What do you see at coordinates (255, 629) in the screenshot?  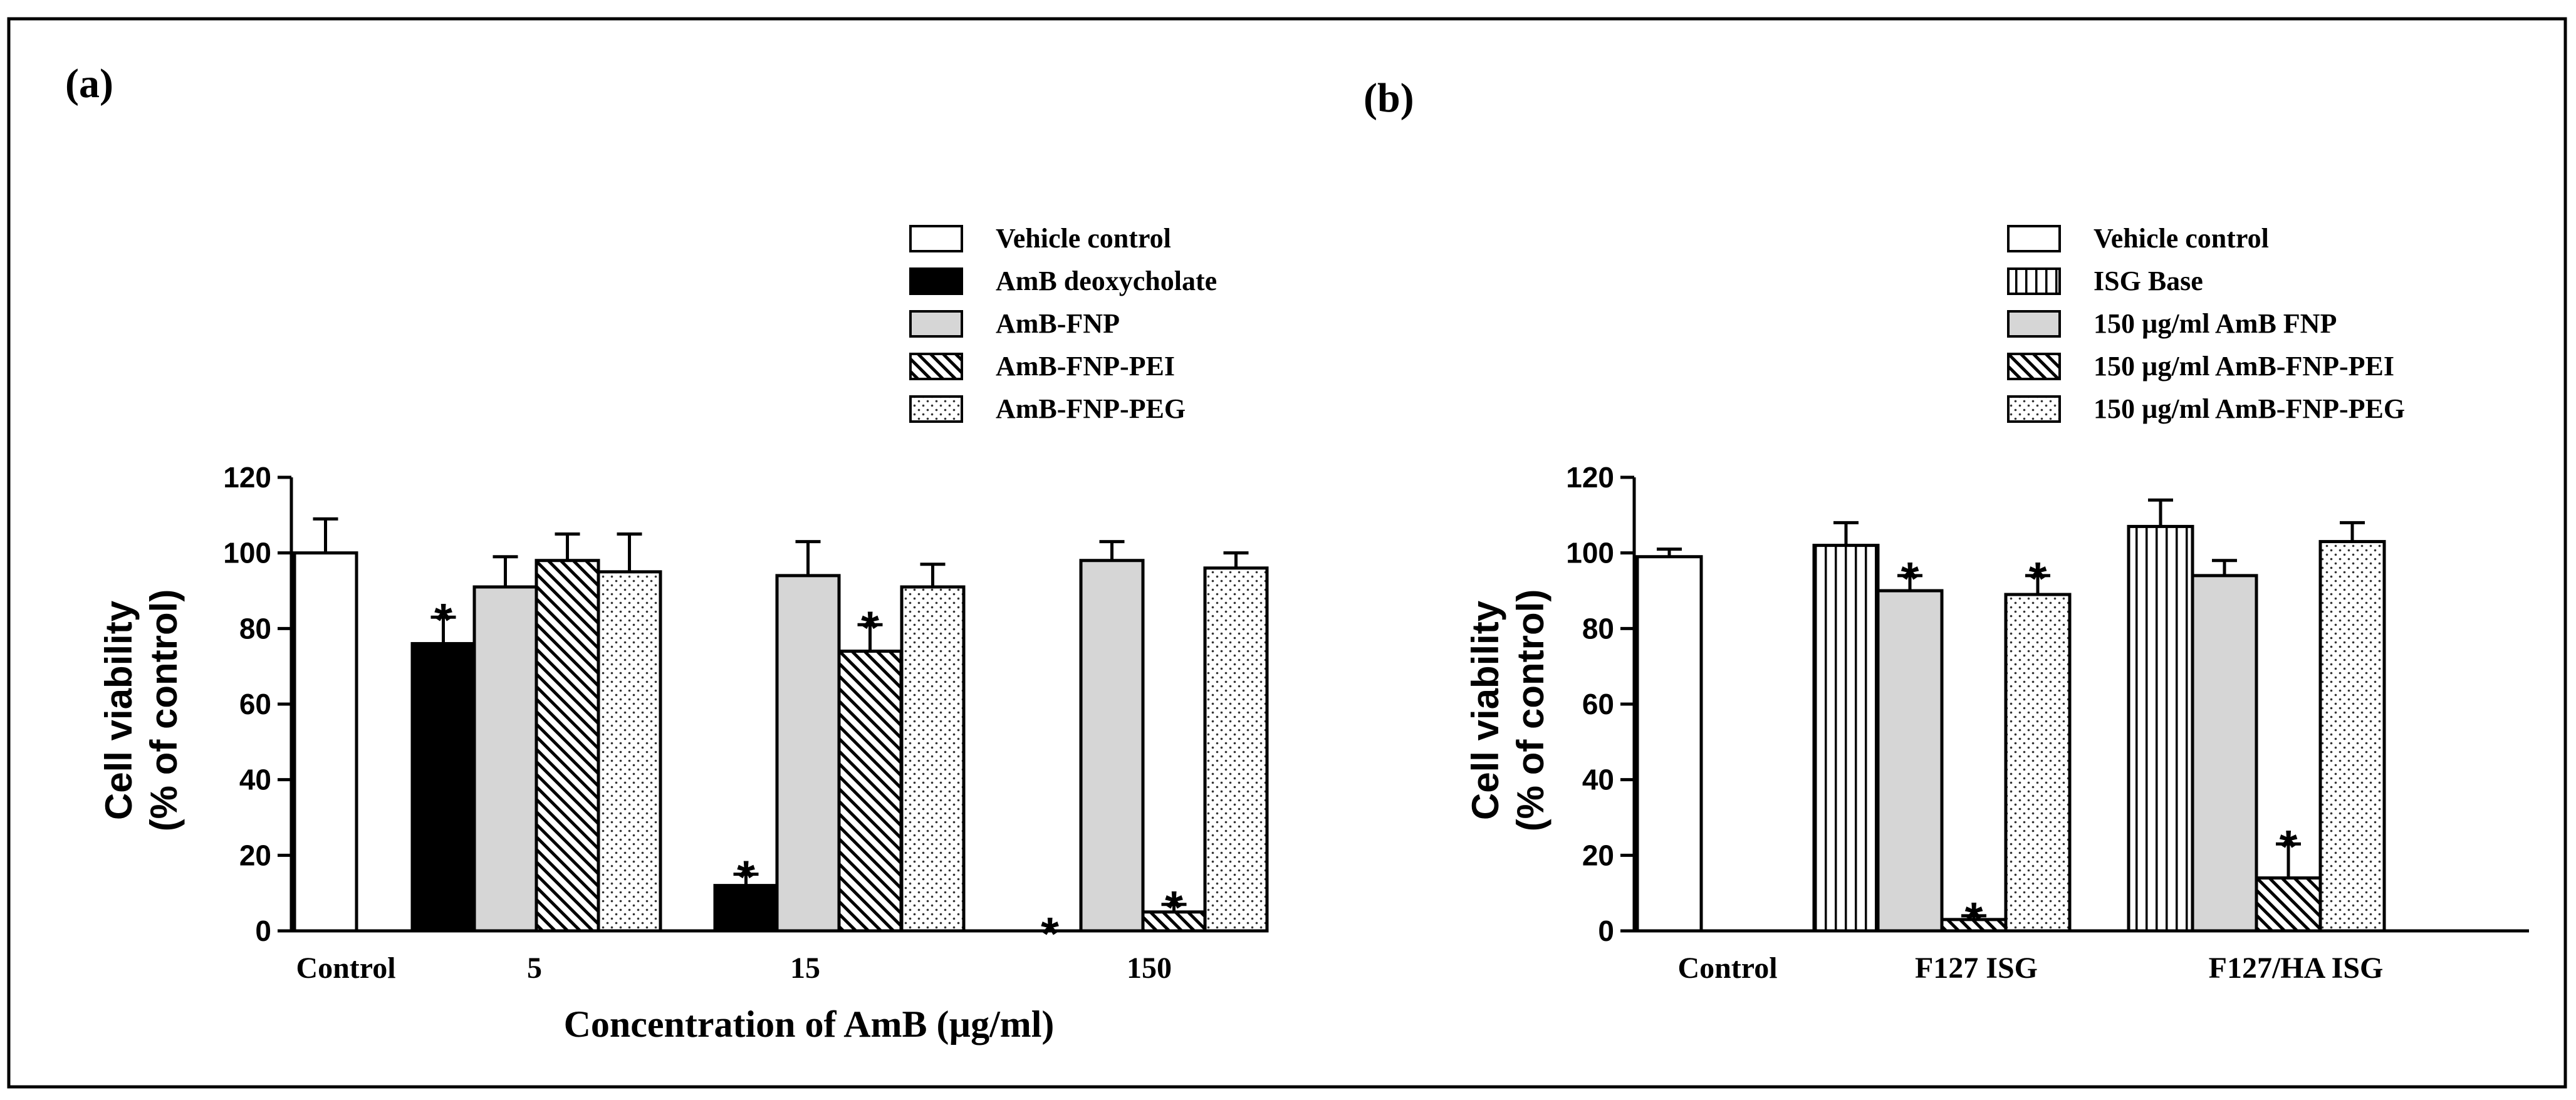 I see `panel-a-y-tick-label: 80` at bounding box center [255, 629].